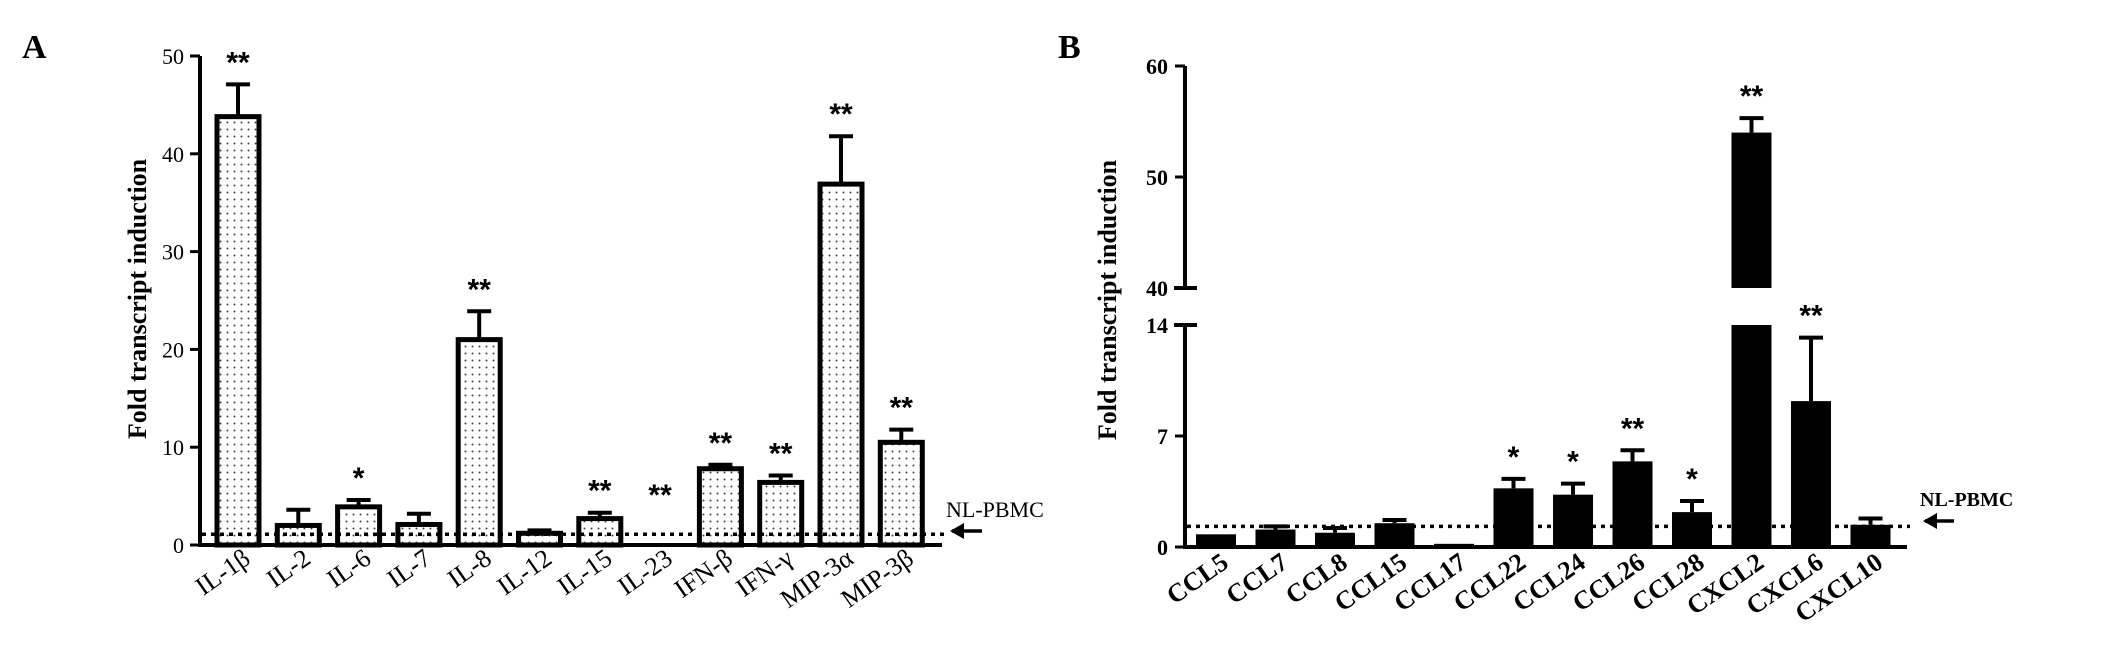 This screenshot has width=2126, height=652. I want to click on x-tick-label-a: IL-12, so click(524, 572).